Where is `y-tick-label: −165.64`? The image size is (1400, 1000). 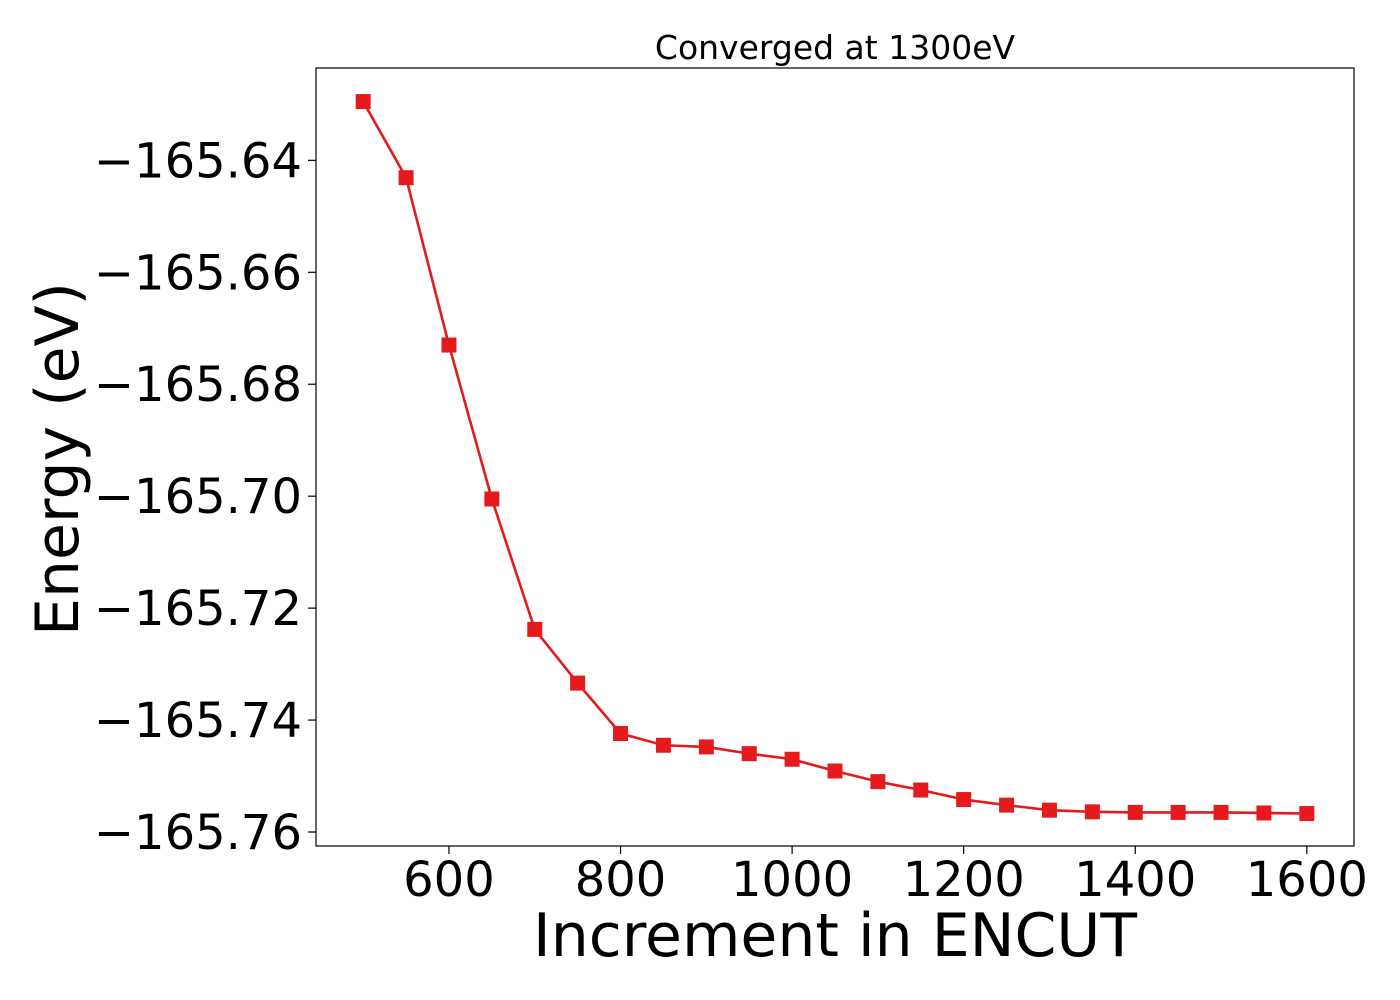 y-tick-label: −165.64 is located at coordinates (198, 161).